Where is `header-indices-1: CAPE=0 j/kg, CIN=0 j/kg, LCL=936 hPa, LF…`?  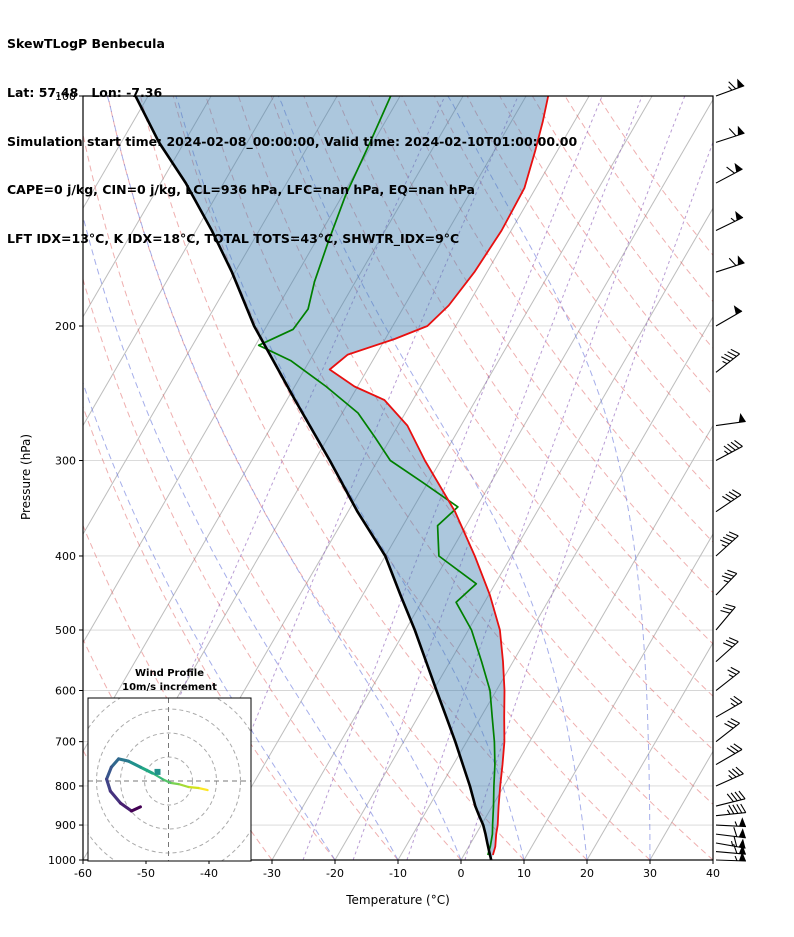 header-indices-1: CAPE=0 j/kg, CIN=0 j/kg, LCL=936 hPa, LF… is located at coordinates (241, 190).